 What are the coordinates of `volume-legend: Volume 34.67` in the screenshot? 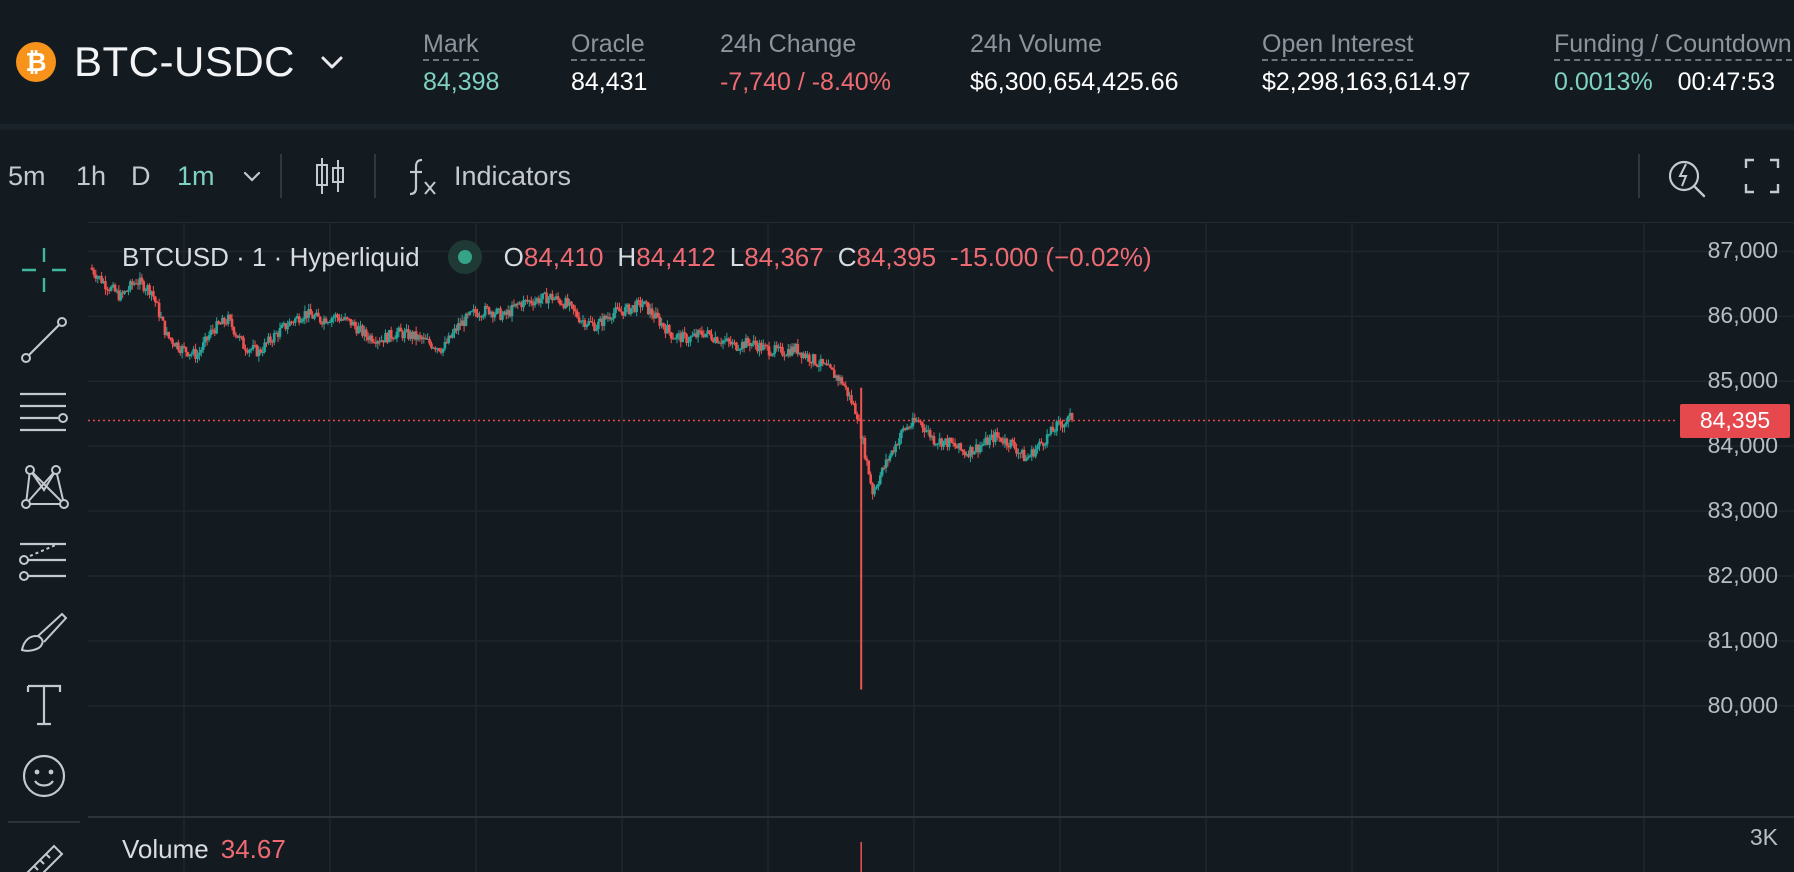 It's located at (204, 849).